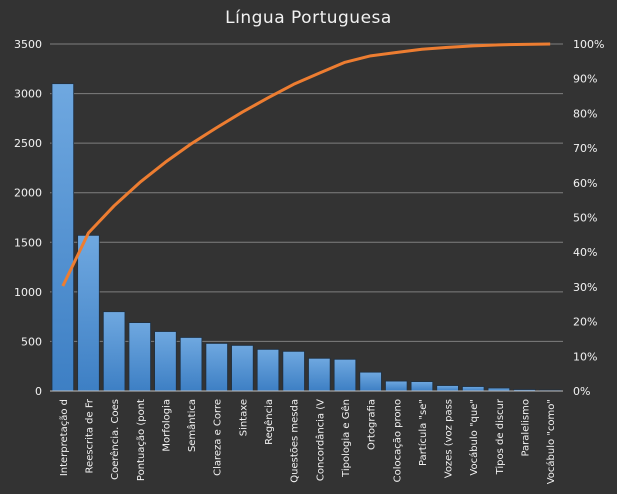 This screenshot has height=494, width=617. What do you see at coordinates (585, 287) in the screenshot?
I see `y2-tick-label: 30%` at bounding box center [585, 287].